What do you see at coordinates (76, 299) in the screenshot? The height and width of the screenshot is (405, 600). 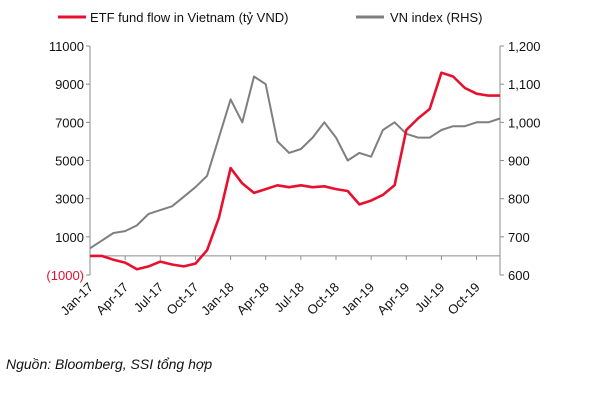 I see `x-tick-label: Jan-17` at bounding box center [76, 299].